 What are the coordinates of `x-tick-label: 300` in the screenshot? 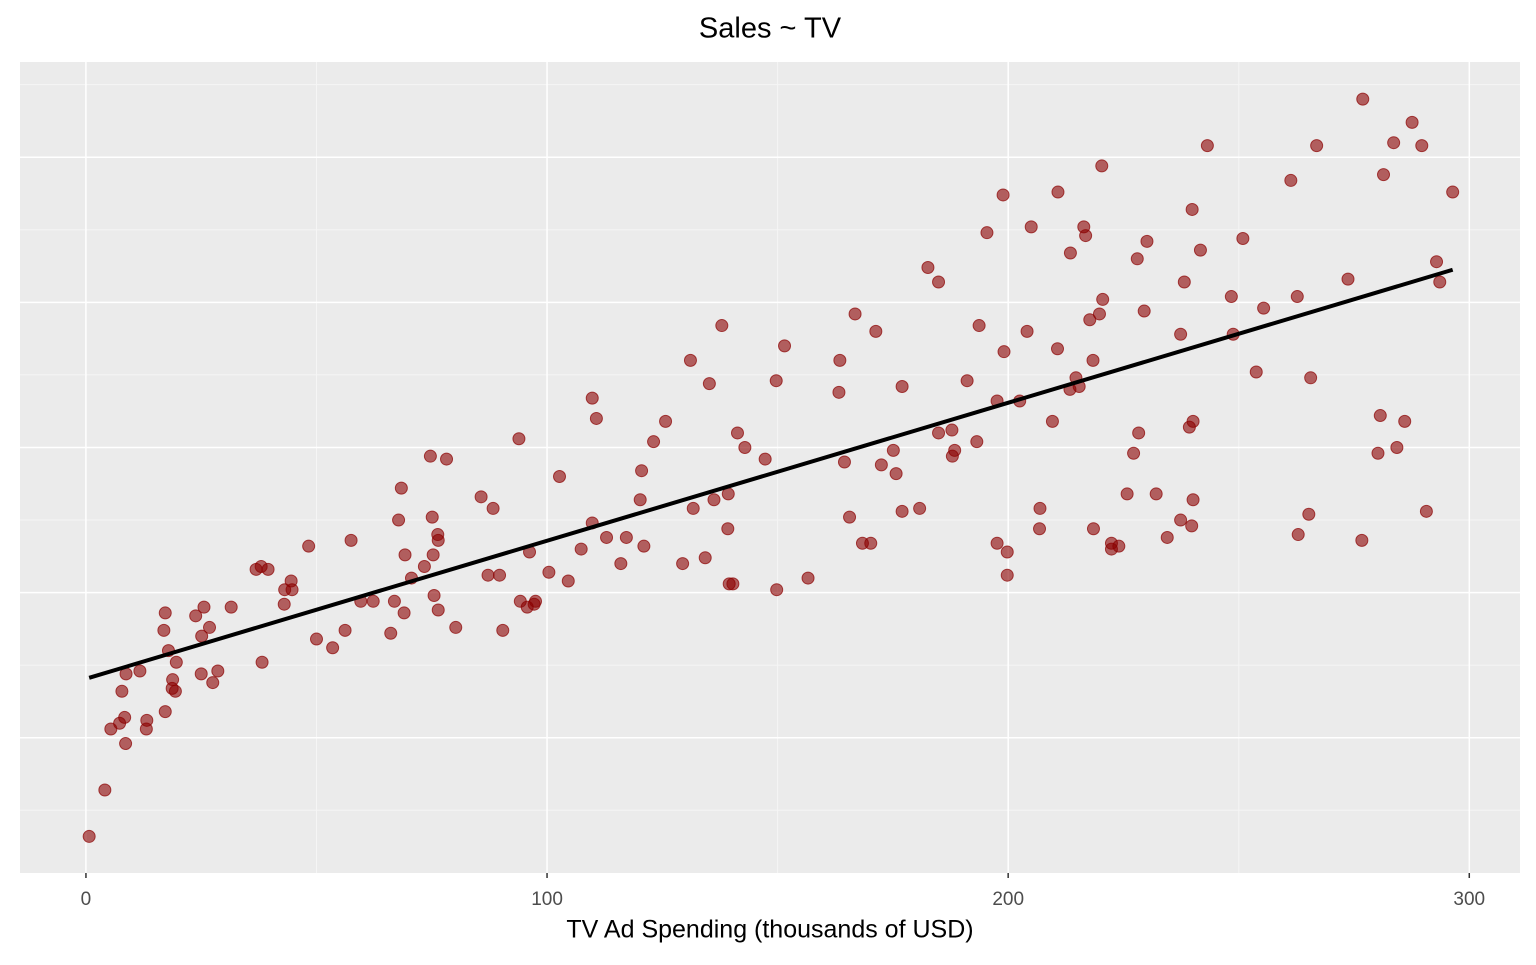 It's located at (1469, 899).